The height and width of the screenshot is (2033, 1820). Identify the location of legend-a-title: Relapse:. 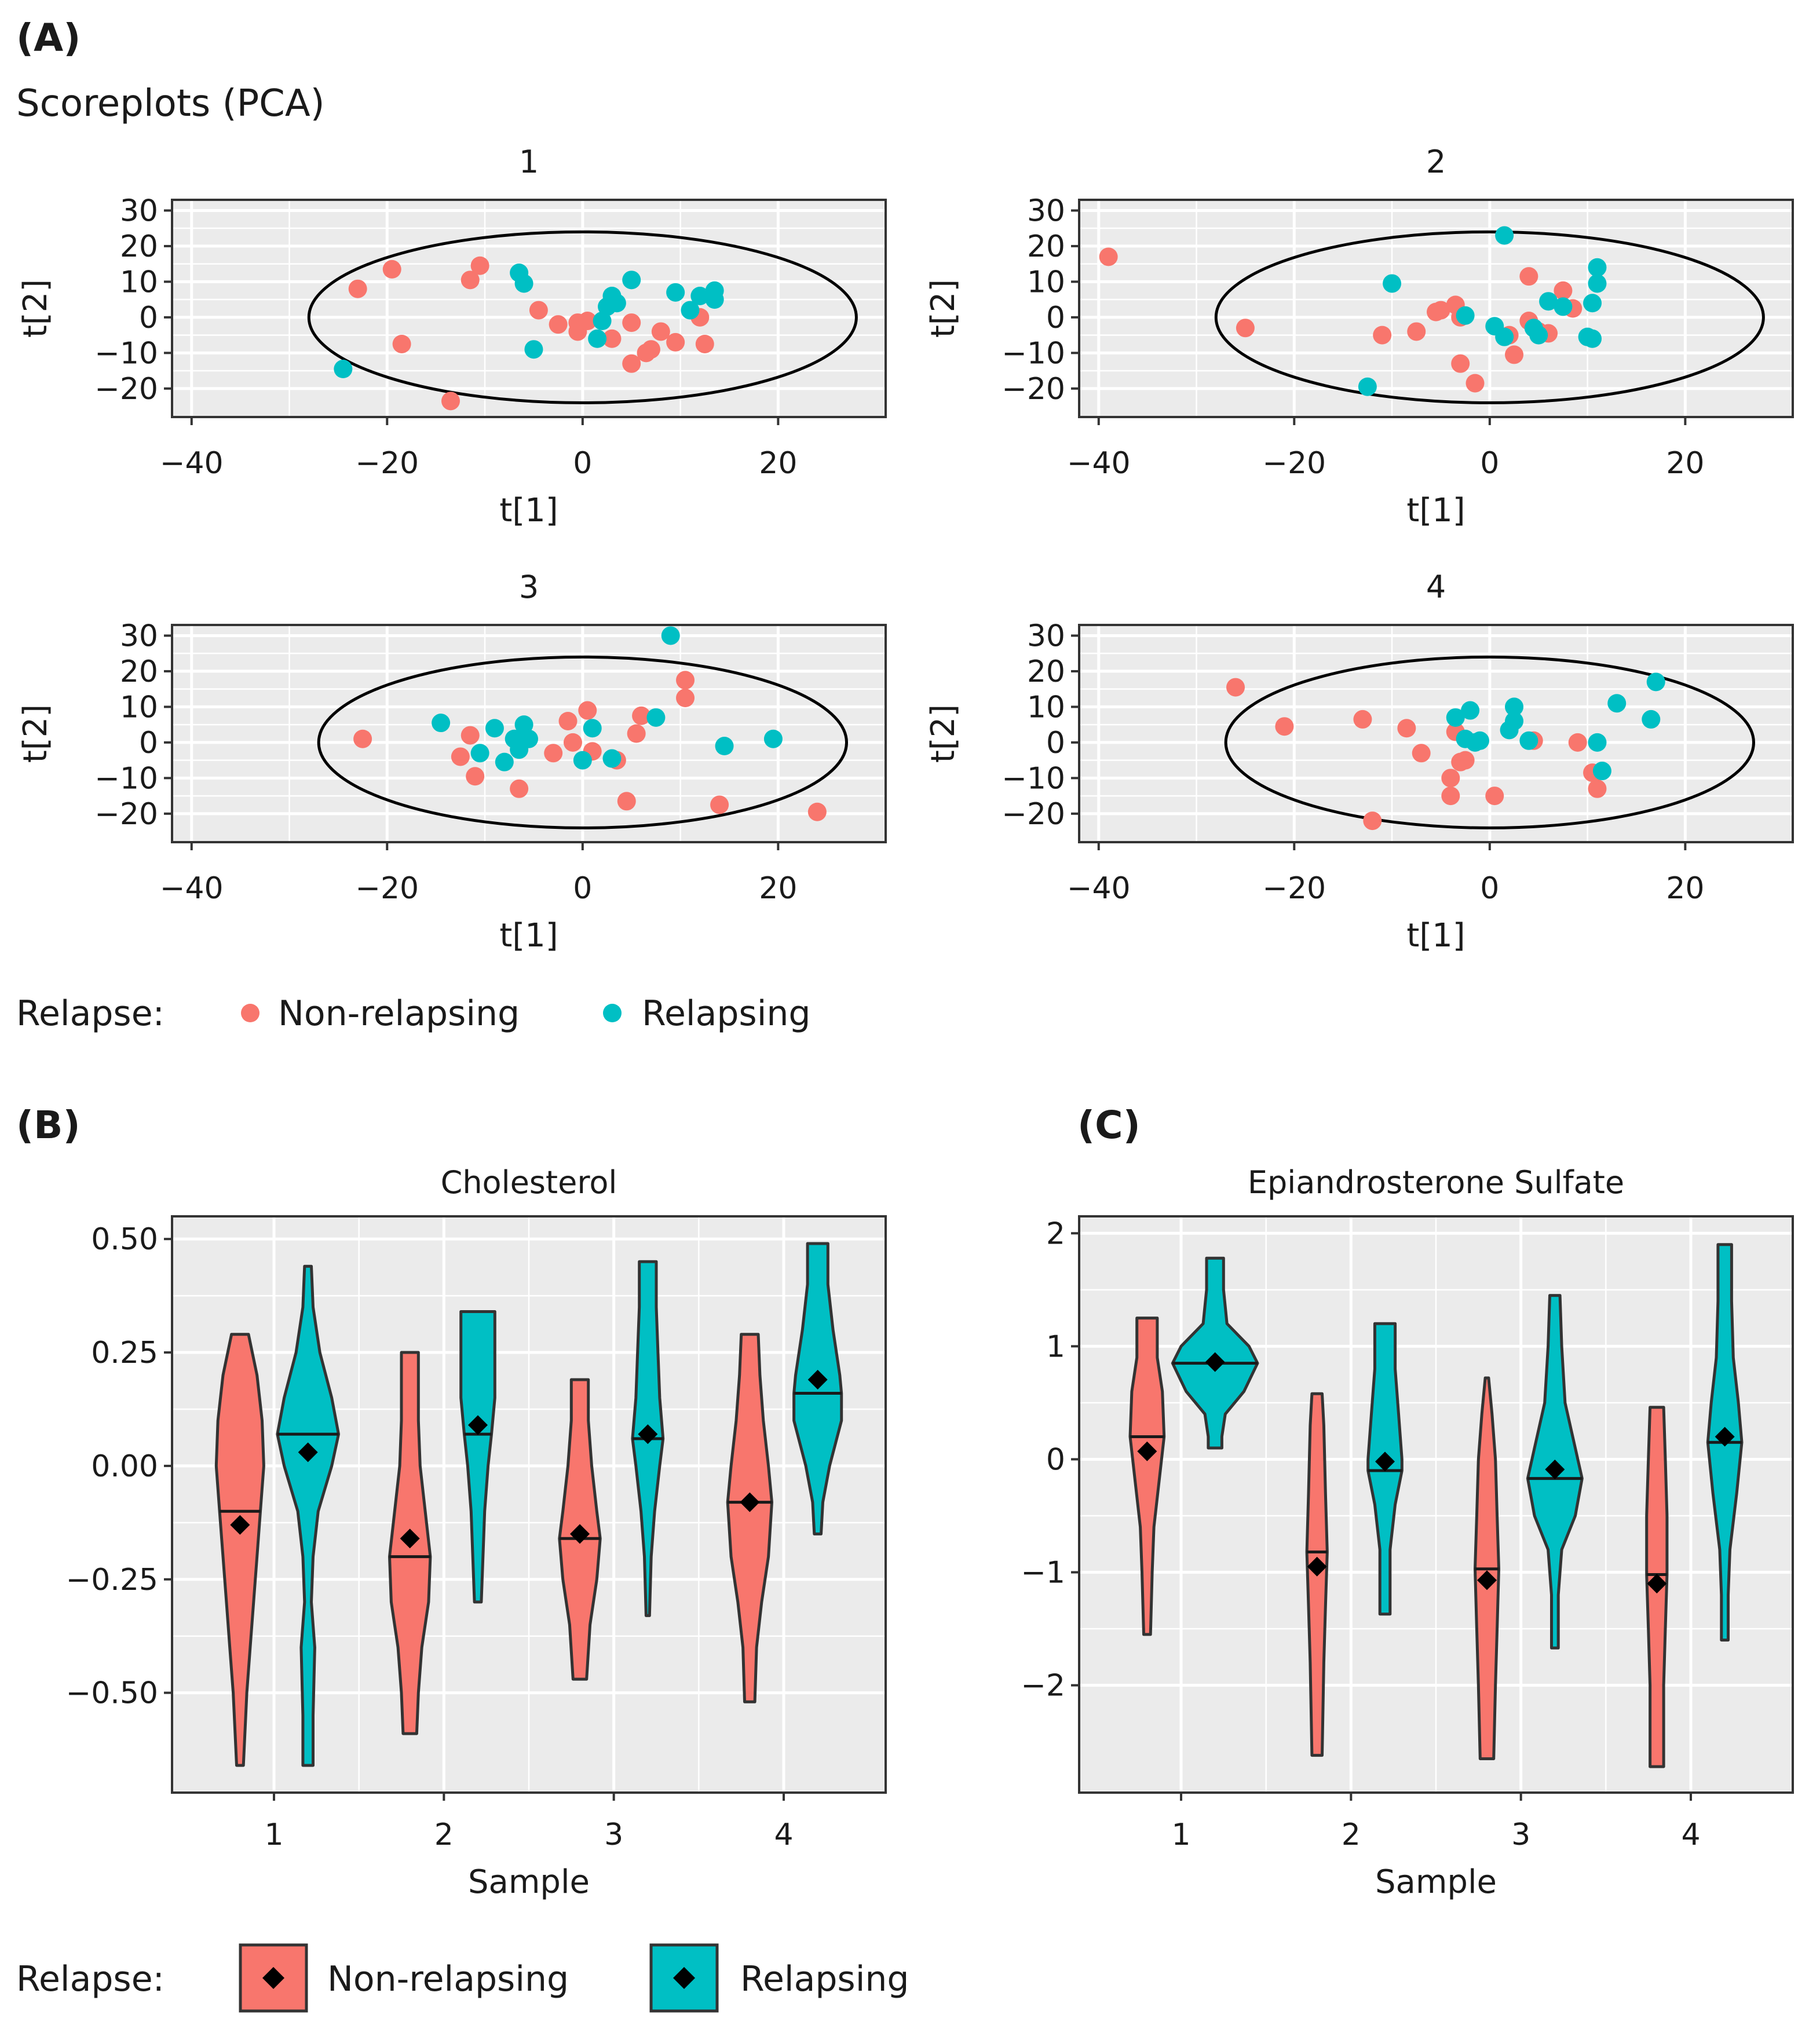
(91, 1013).